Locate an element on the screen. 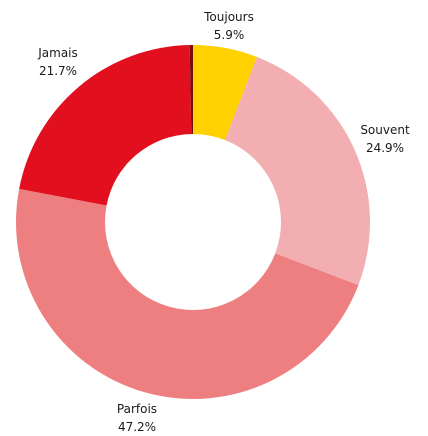  slice-value-souvent: 24.9% is located at coordinates (385, 148).